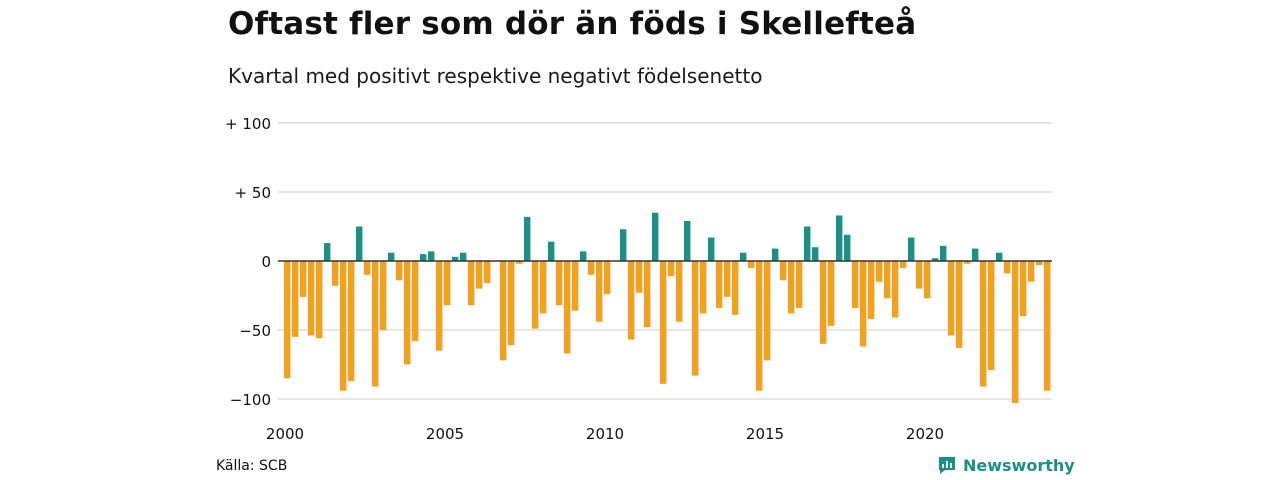  What do you see at coordinates (248, 124) in the screenshot?
I see `y-tick-label: + 100` at bounding box center [248, 124].